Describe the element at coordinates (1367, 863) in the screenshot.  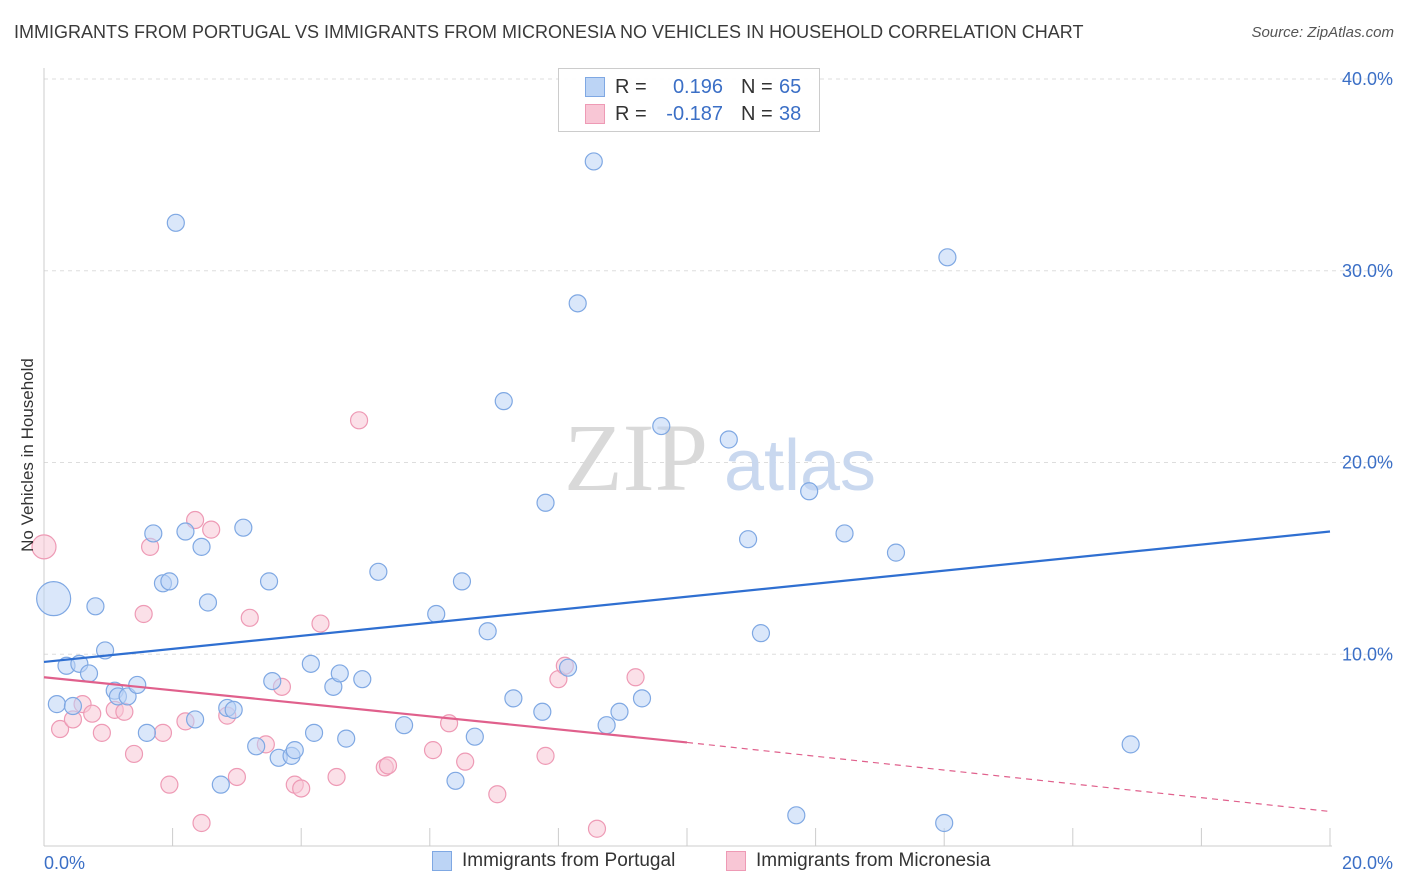
I see `x-tick-label: 20.0%` at that location.